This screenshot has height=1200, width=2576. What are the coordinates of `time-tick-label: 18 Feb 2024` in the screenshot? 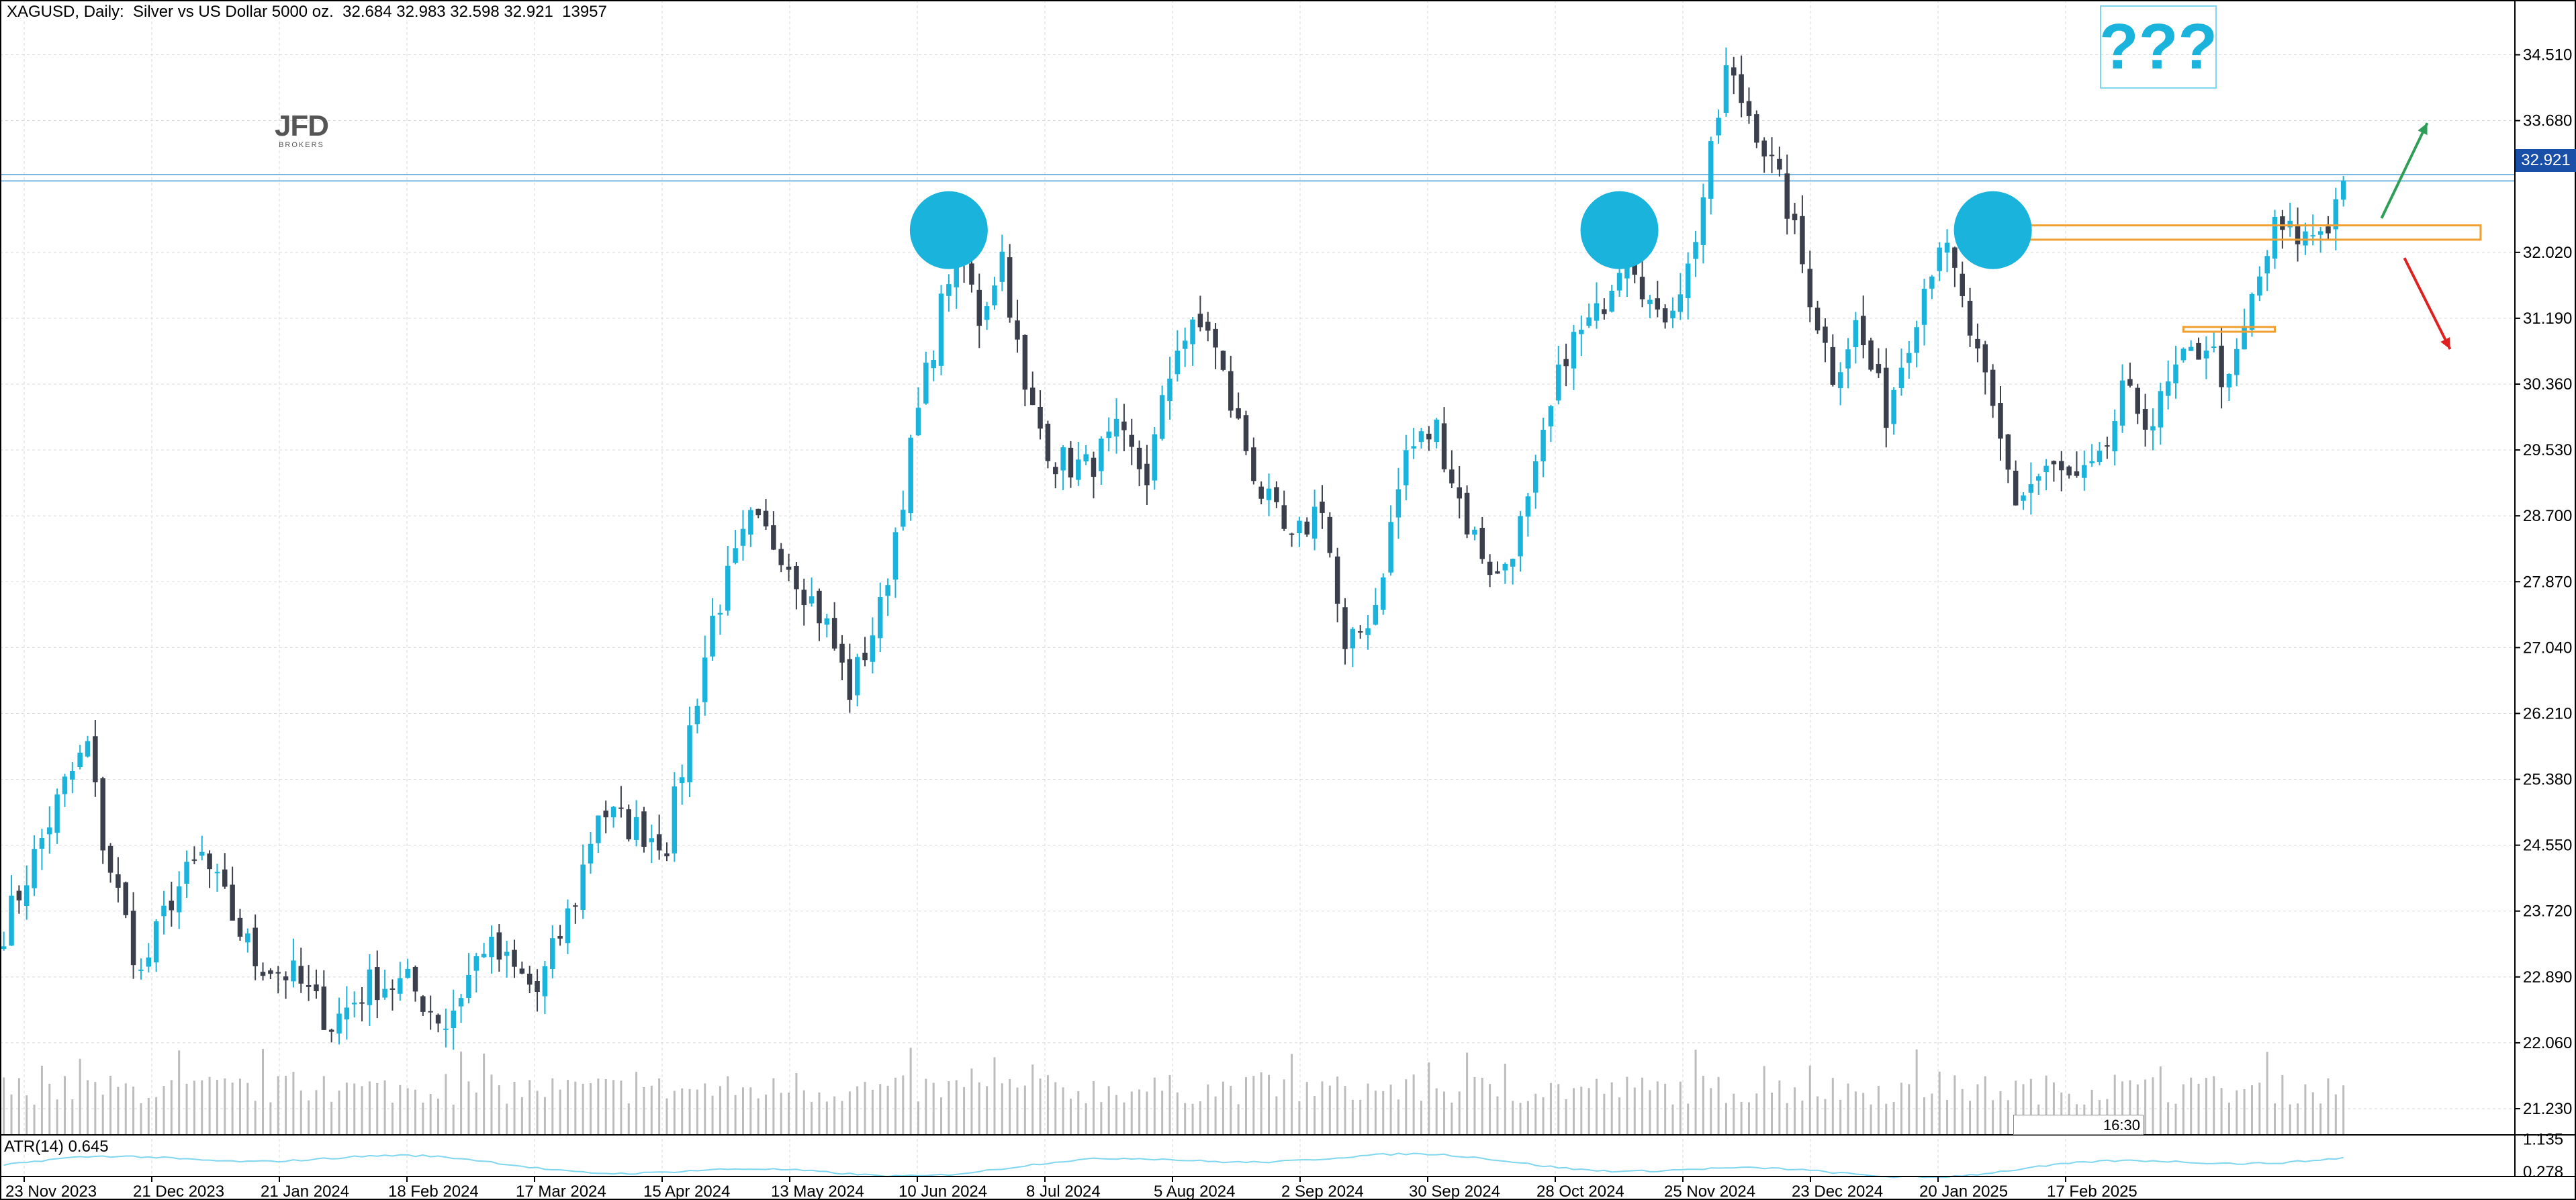 It's located at (433, 1192).